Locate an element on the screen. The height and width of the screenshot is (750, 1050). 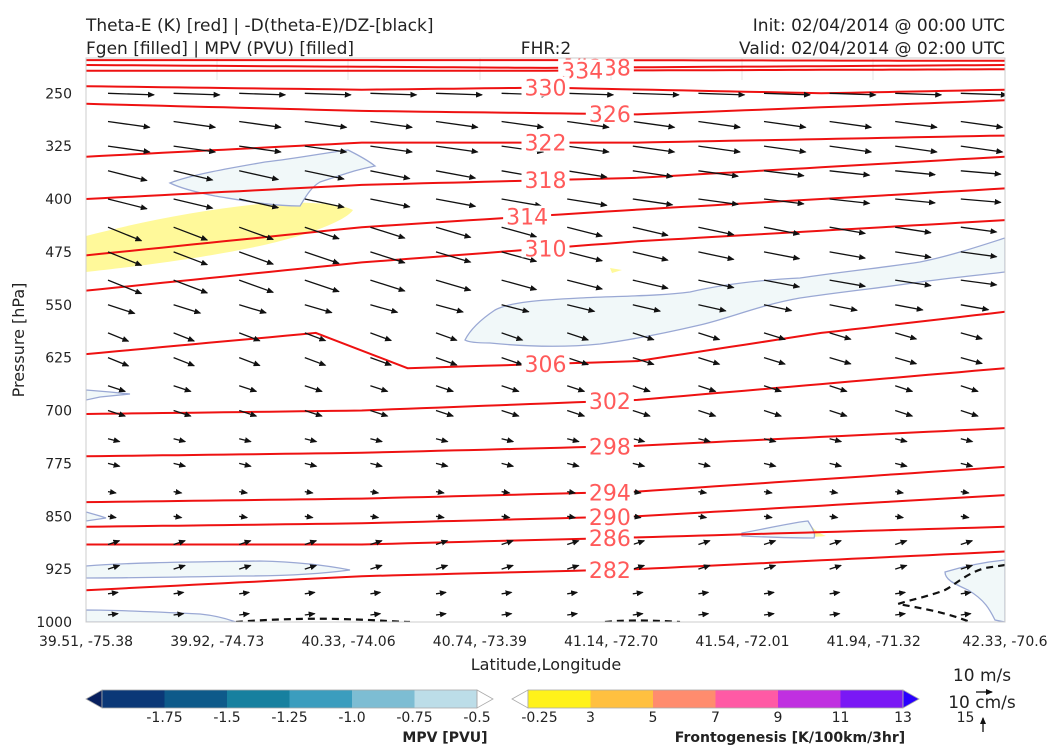
y-tick-label: 325 is located at coordinates (58, 147).